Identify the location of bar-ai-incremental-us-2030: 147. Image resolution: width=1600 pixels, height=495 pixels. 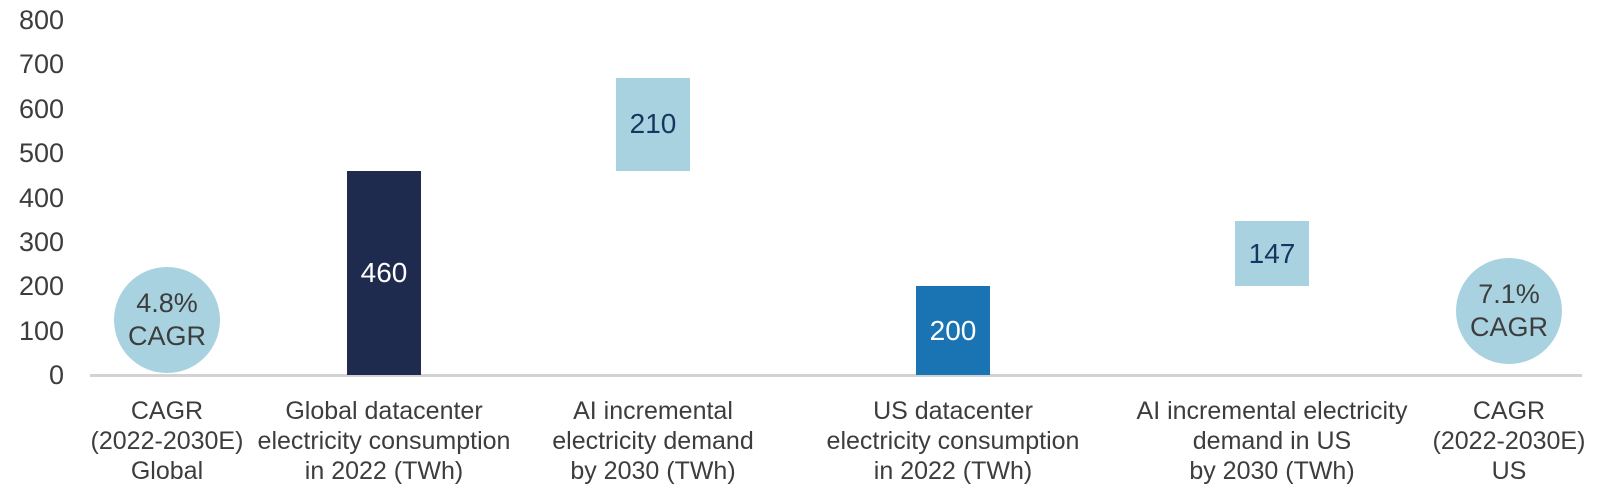
(1272, 254).